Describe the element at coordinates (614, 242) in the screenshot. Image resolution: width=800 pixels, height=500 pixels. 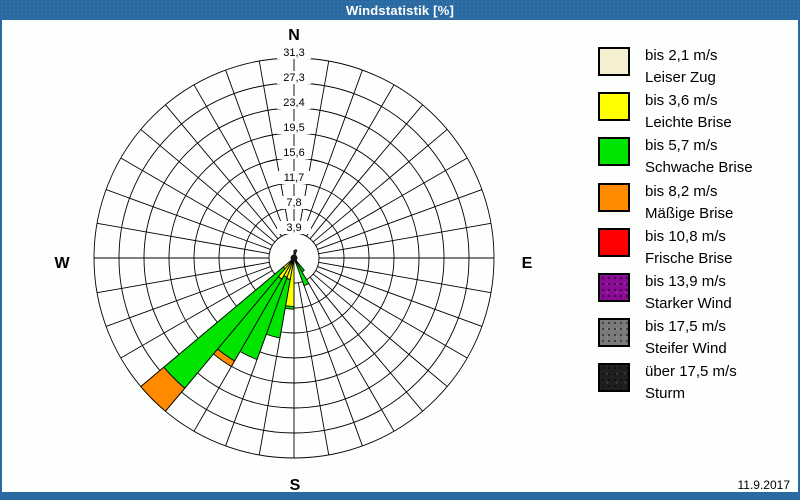
I see `legend-swatch-frische-brise` at that location.